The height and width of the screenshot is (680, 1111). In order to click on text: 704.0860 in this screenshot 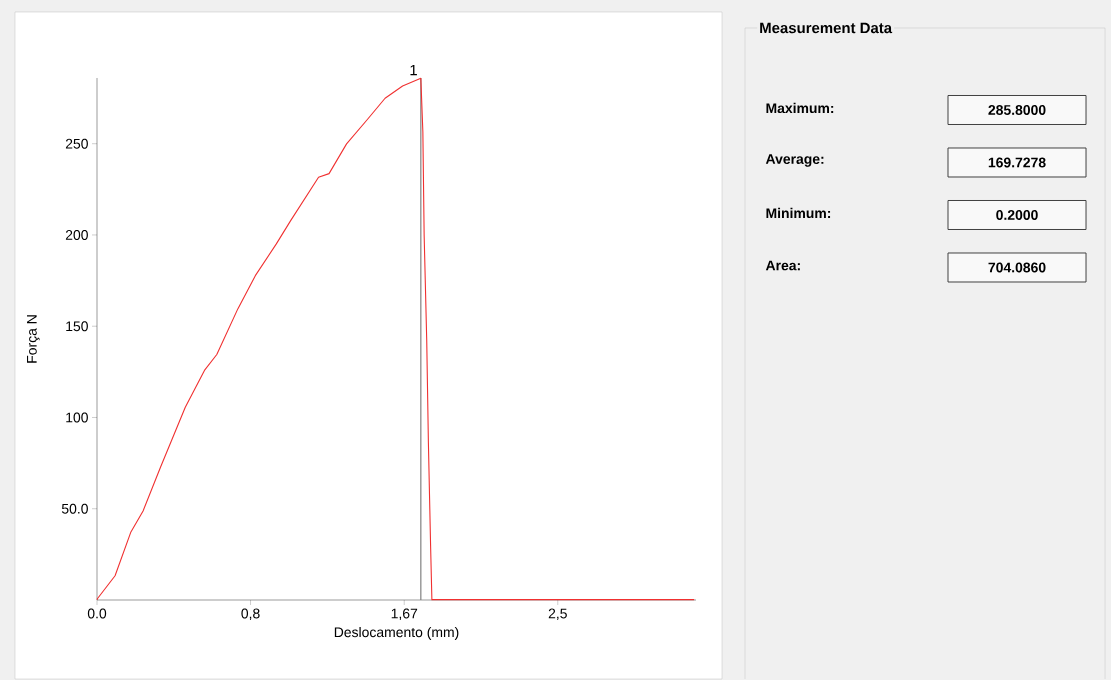, I will do `click(1017, 267)`.